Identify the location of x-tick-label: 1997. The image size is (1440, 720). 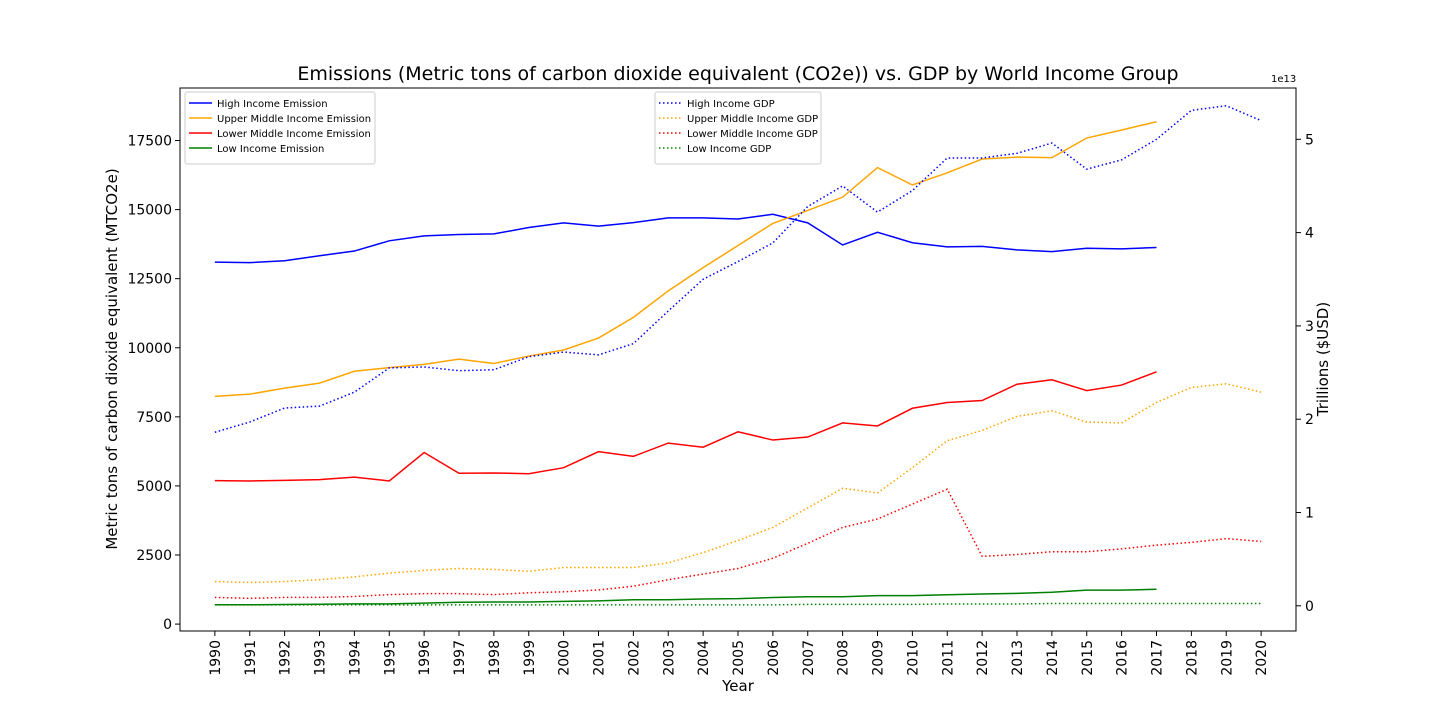
(460, 658).